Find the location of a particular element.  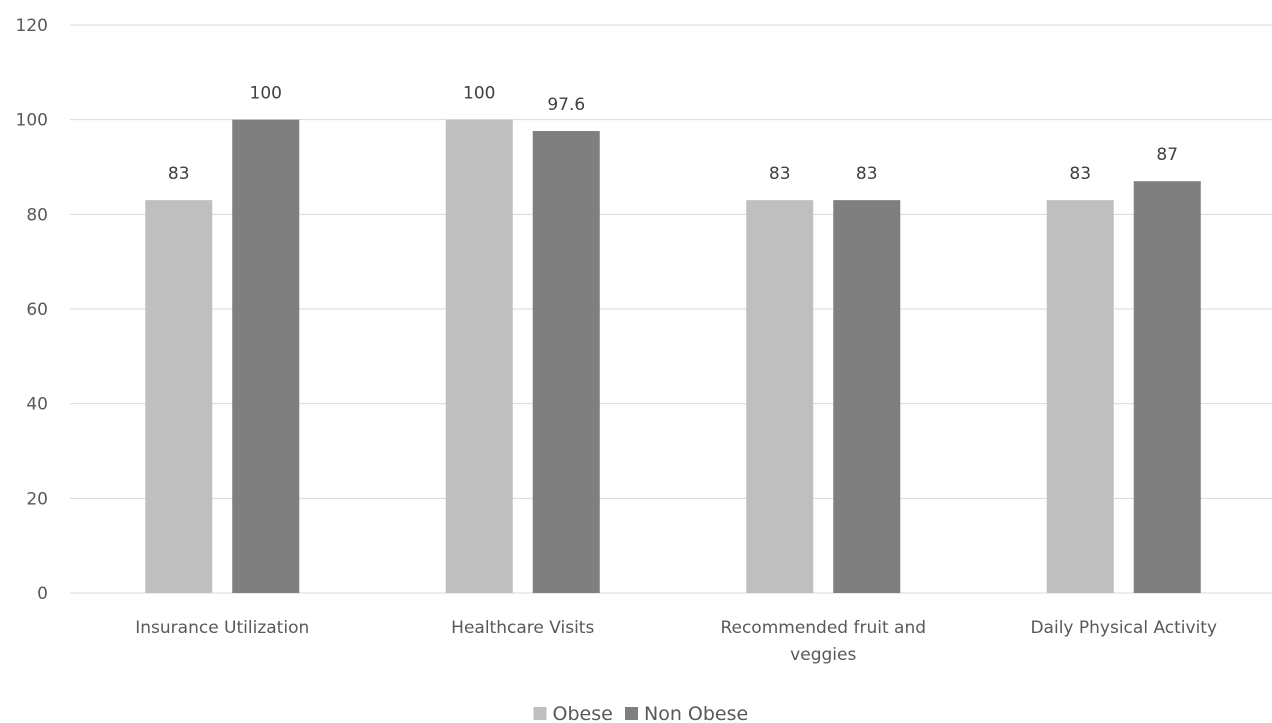

legend-label: Obese is located at coordinates (583, 713).